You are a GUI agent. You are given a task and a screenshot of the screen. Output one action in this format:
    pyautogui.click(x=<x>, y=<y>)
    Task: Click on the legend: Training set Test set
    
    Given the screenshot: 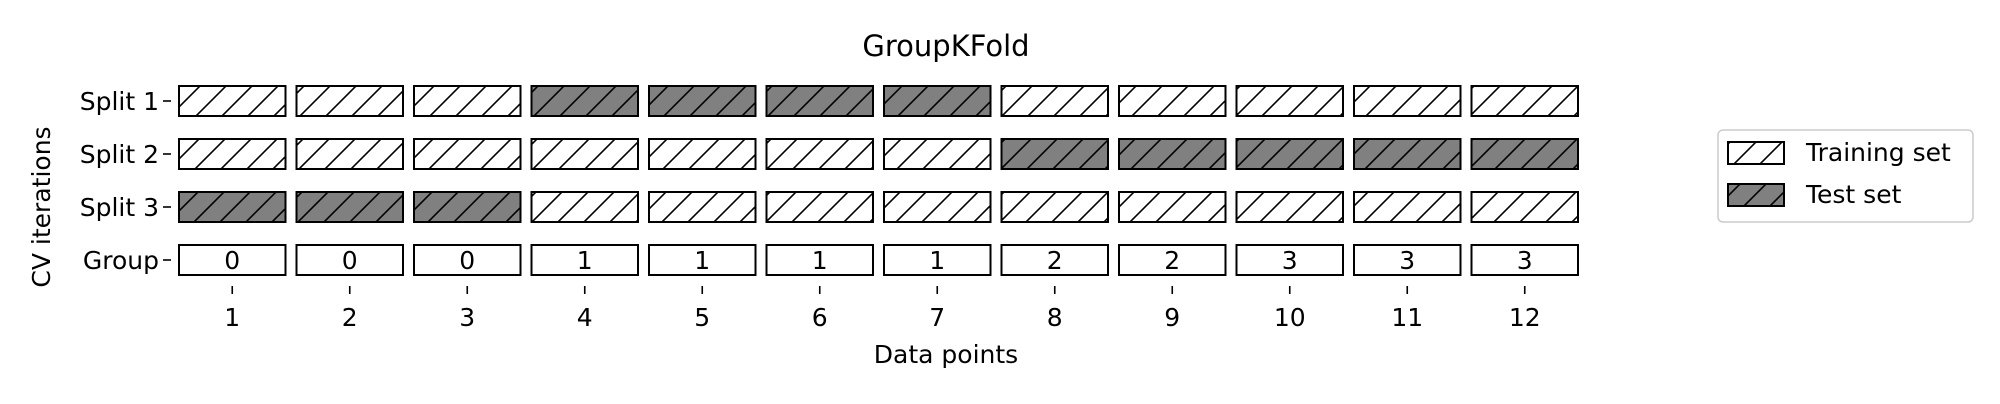 What is the action you would take?
    pyautogui.click(x=1845, y=176)
    